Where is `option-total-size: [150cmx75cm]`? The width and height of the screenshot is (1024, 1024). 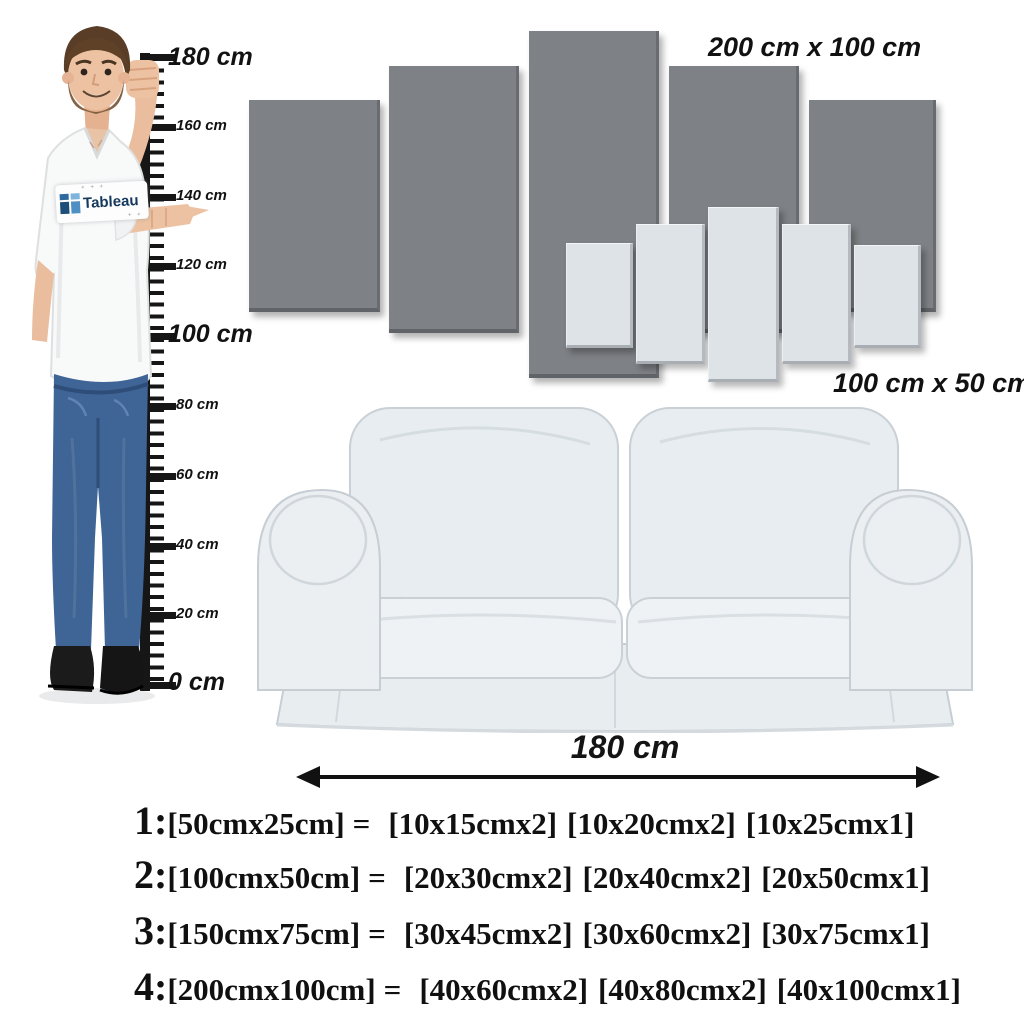 option-total-size: [150cmx75cm] is located at coordinates (264, 933).